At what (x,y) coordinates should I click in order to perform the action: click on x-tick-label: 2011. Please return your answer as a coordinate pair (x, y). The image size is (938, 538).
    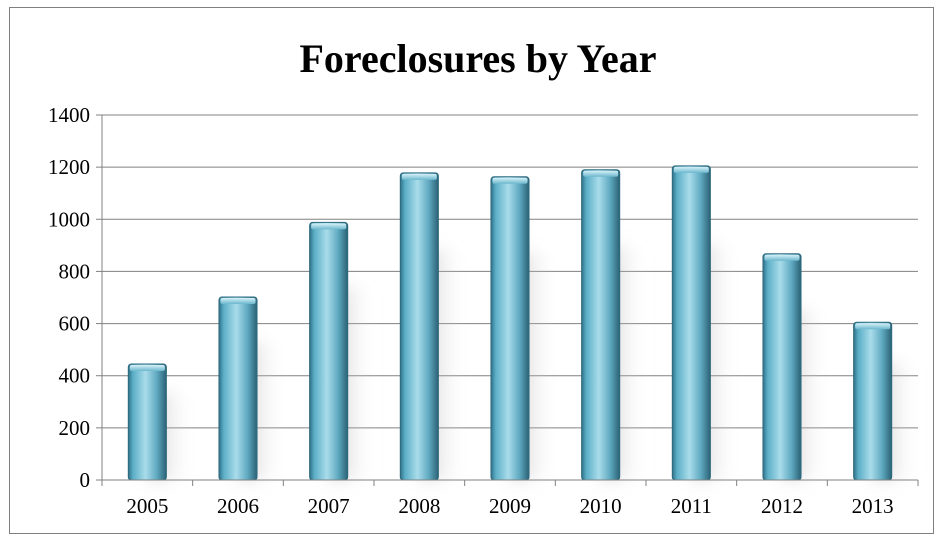
    Looking at the image, I should click on (691, 506).